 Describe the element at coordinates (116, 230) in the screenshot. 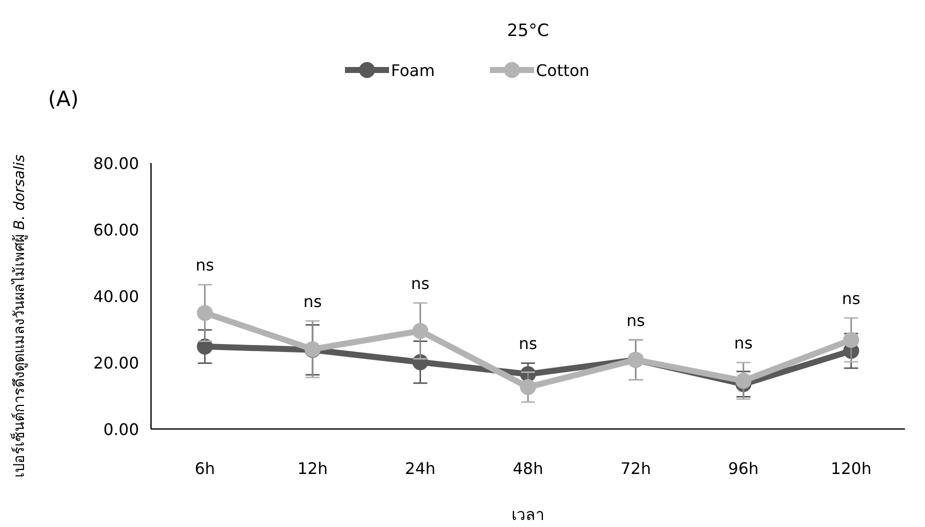

I see `y-tick-label: 60.00` at that location.